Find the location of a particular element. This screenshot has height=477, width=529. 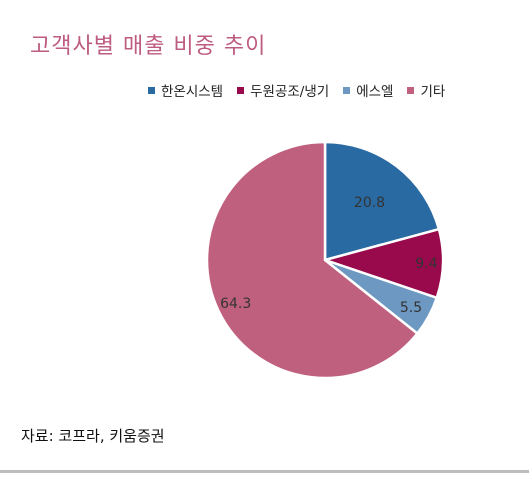

legend-item: 기타 is located at coordinates (426, 90).